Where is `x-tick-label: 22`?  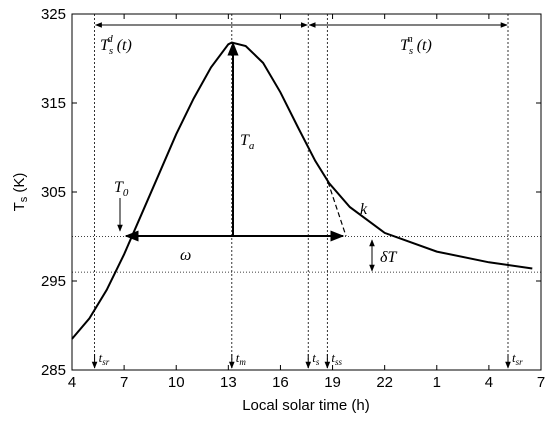 x-tick-label: 22 is located at coordinates (384, 382).